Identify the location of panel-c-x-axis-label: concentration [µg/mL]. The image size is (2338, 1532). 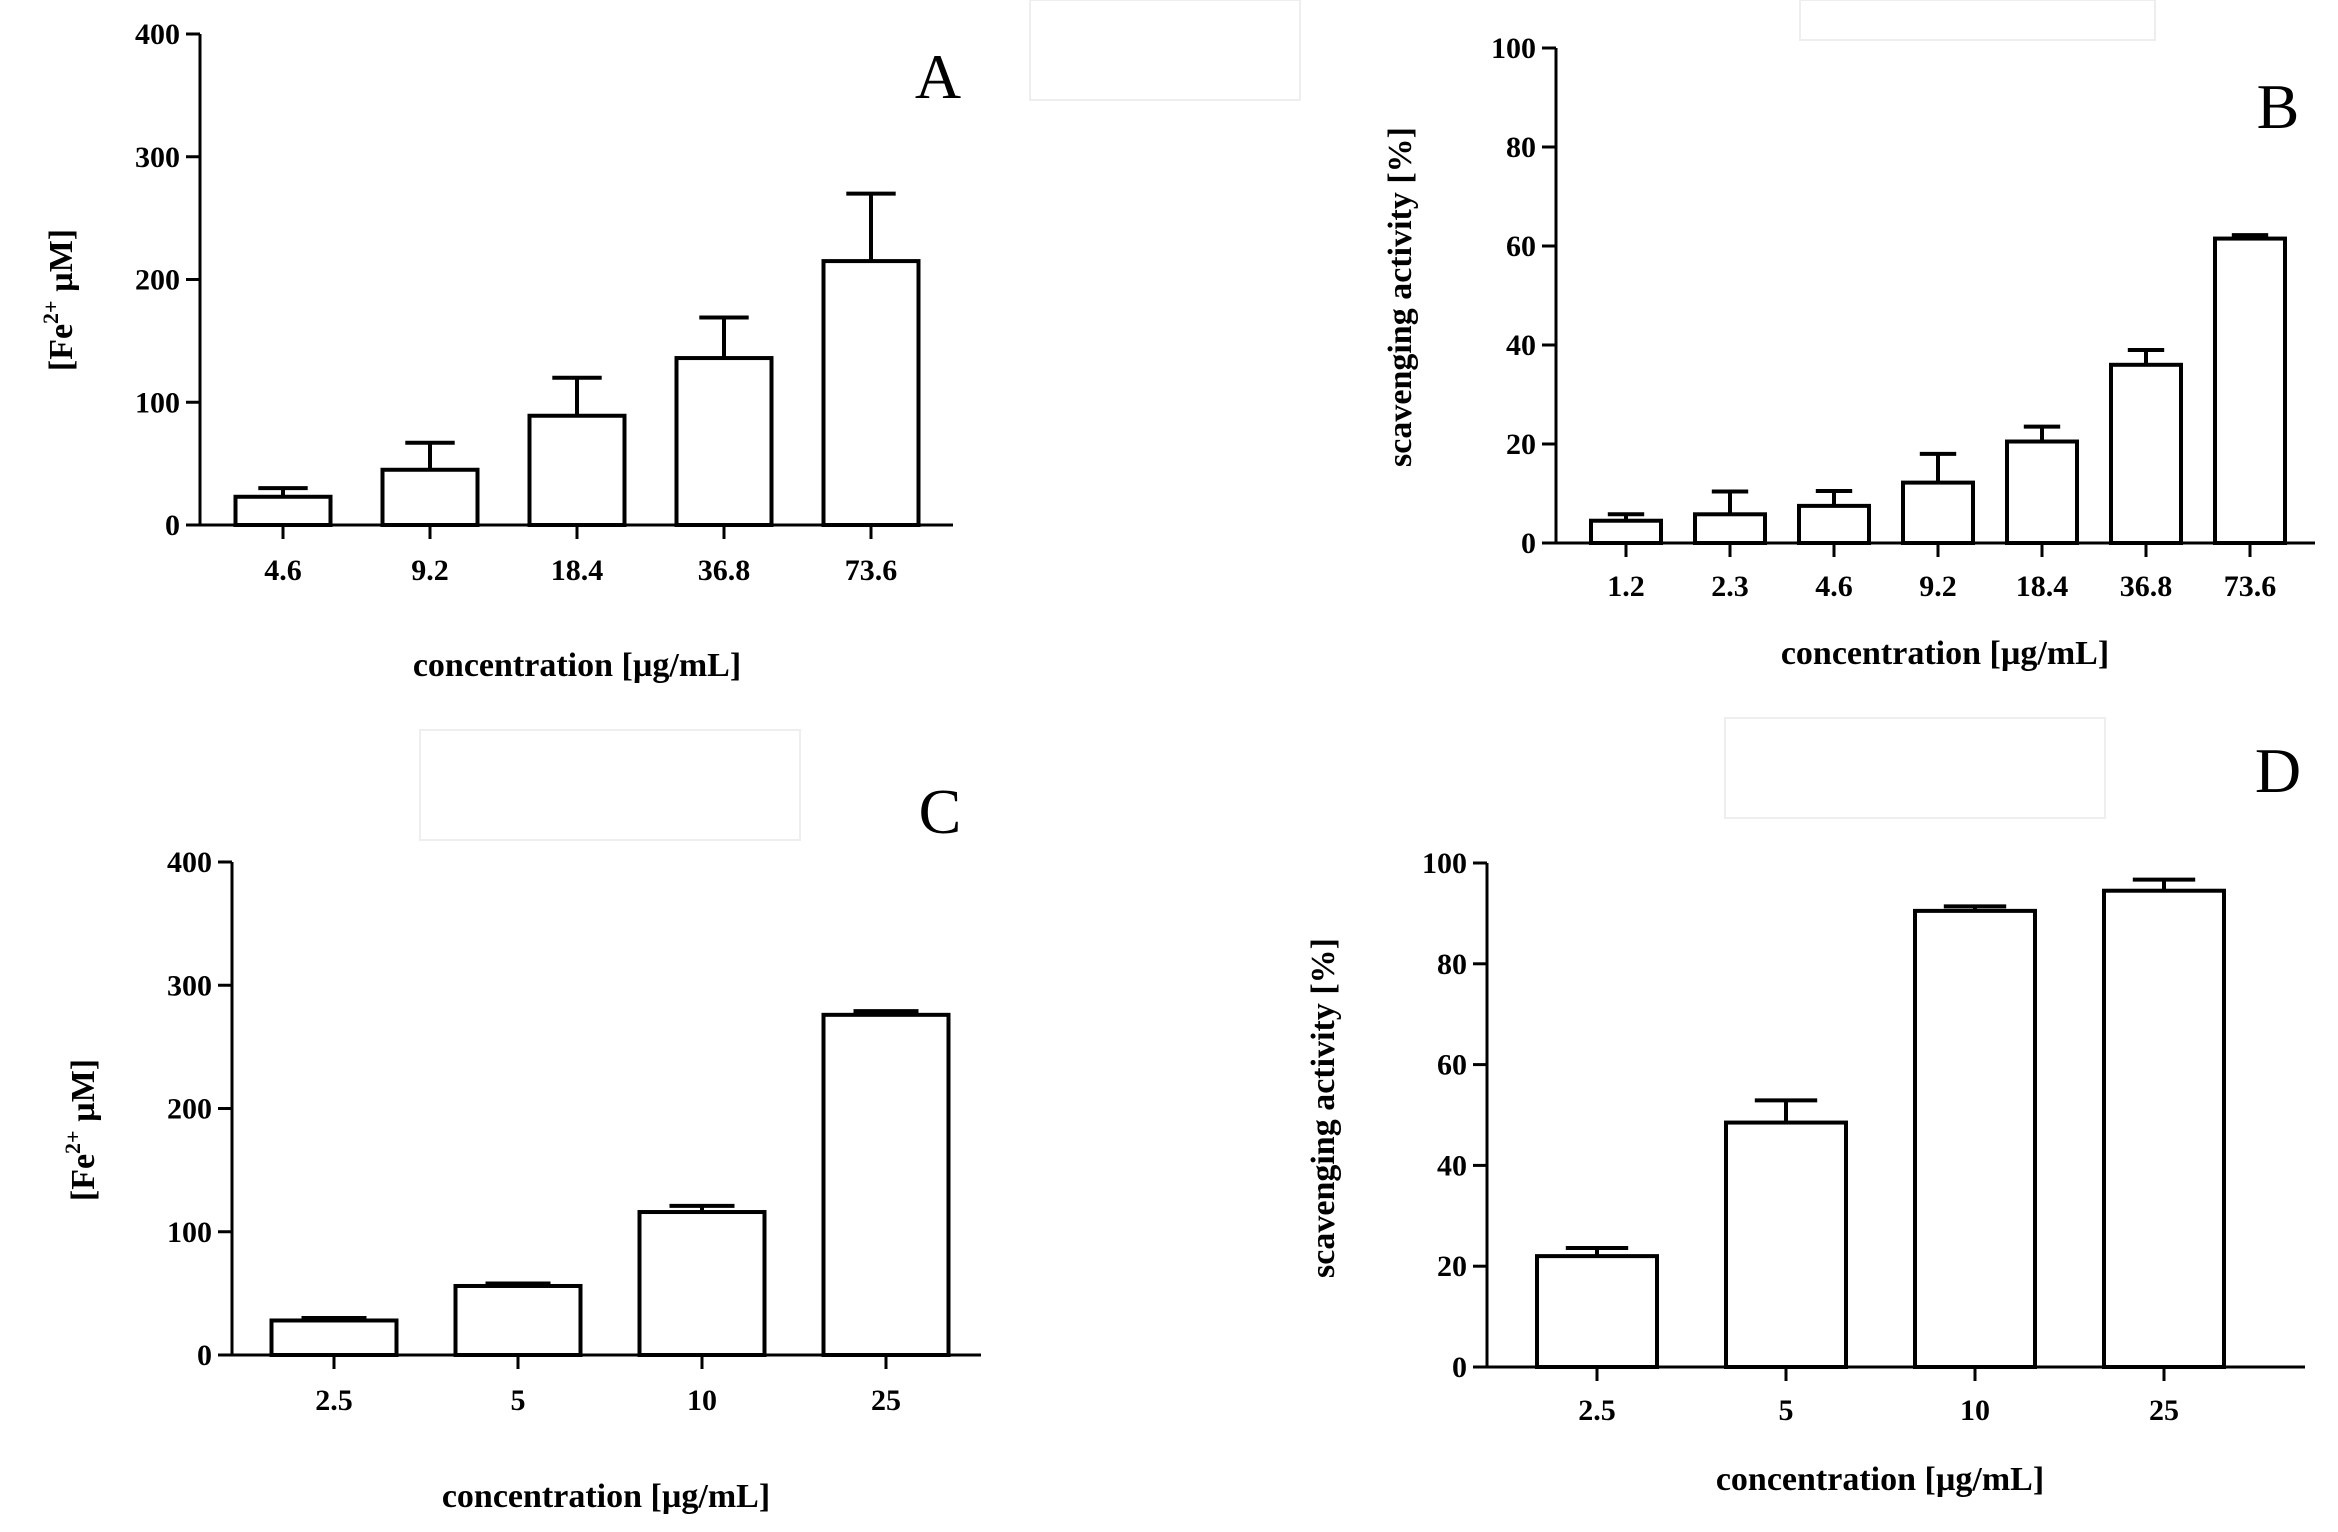
(606, 1496).